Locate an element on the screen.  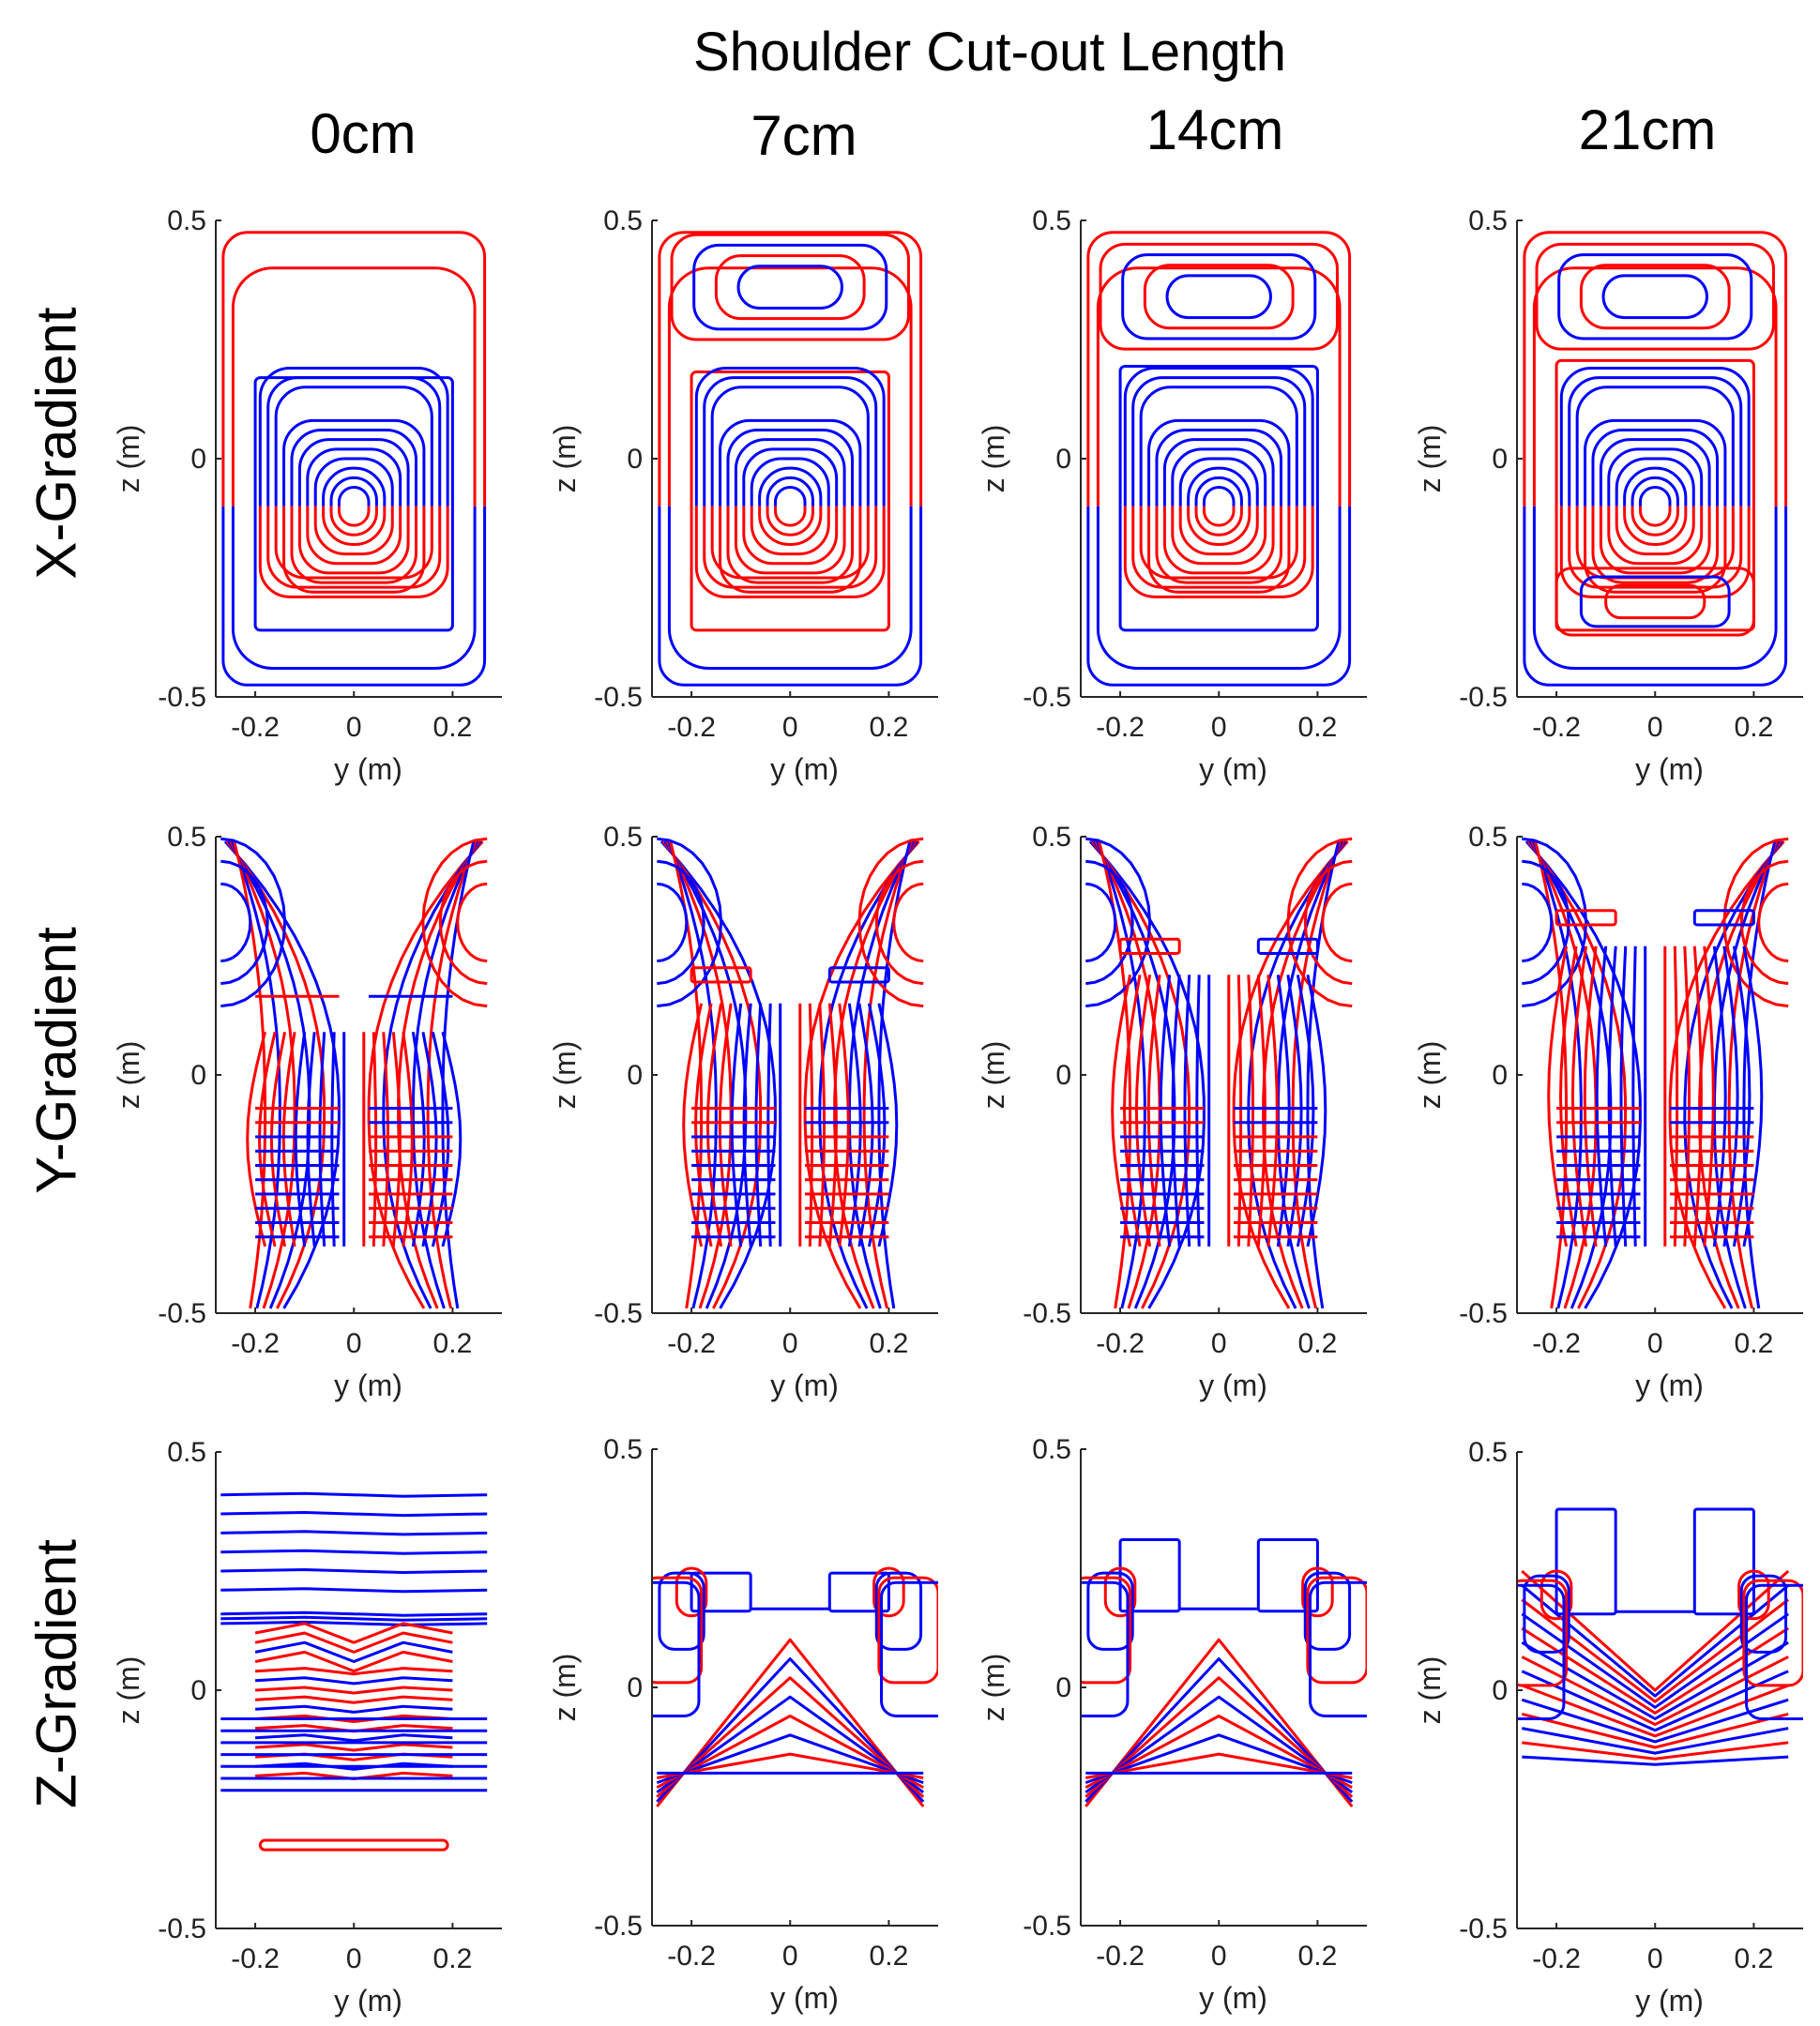
panel-x-gradient-7cm: -0.2 0 0.2 -0.5 0 0.5 y (m) z (m) is located at coordinates (743, 496).